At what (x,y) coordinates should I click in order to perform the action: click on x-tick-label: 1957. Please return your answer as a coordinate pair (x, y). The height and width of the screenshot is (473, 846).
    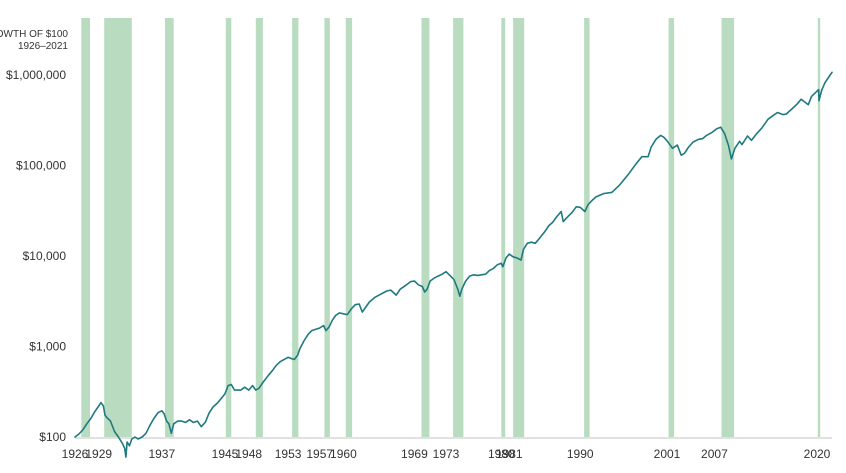
    Looking at the image, I should click on (319, 454).